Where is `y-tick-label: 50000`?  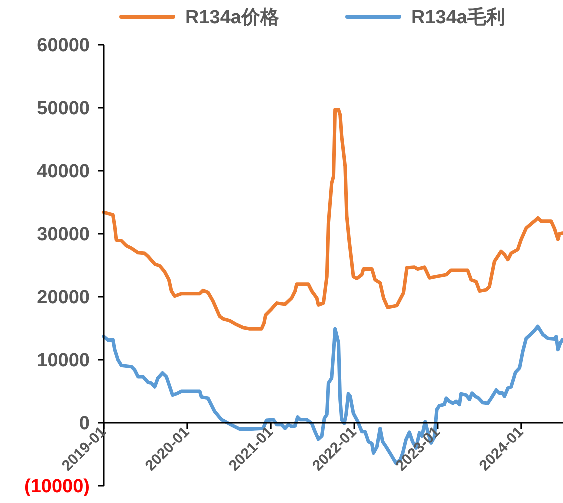
y-tick-label: 50000 is located at coordinates (63, 109).